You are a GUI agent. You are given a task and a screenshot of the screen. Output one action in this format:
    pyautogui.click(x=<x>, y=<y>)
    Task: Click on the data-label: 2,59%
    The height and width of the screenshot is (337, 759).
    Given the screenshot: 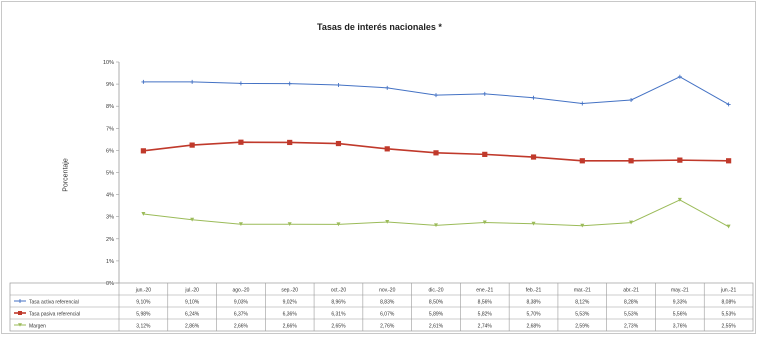 What is the action you would take?
    pyautogui.click(x=582, y=327)
    